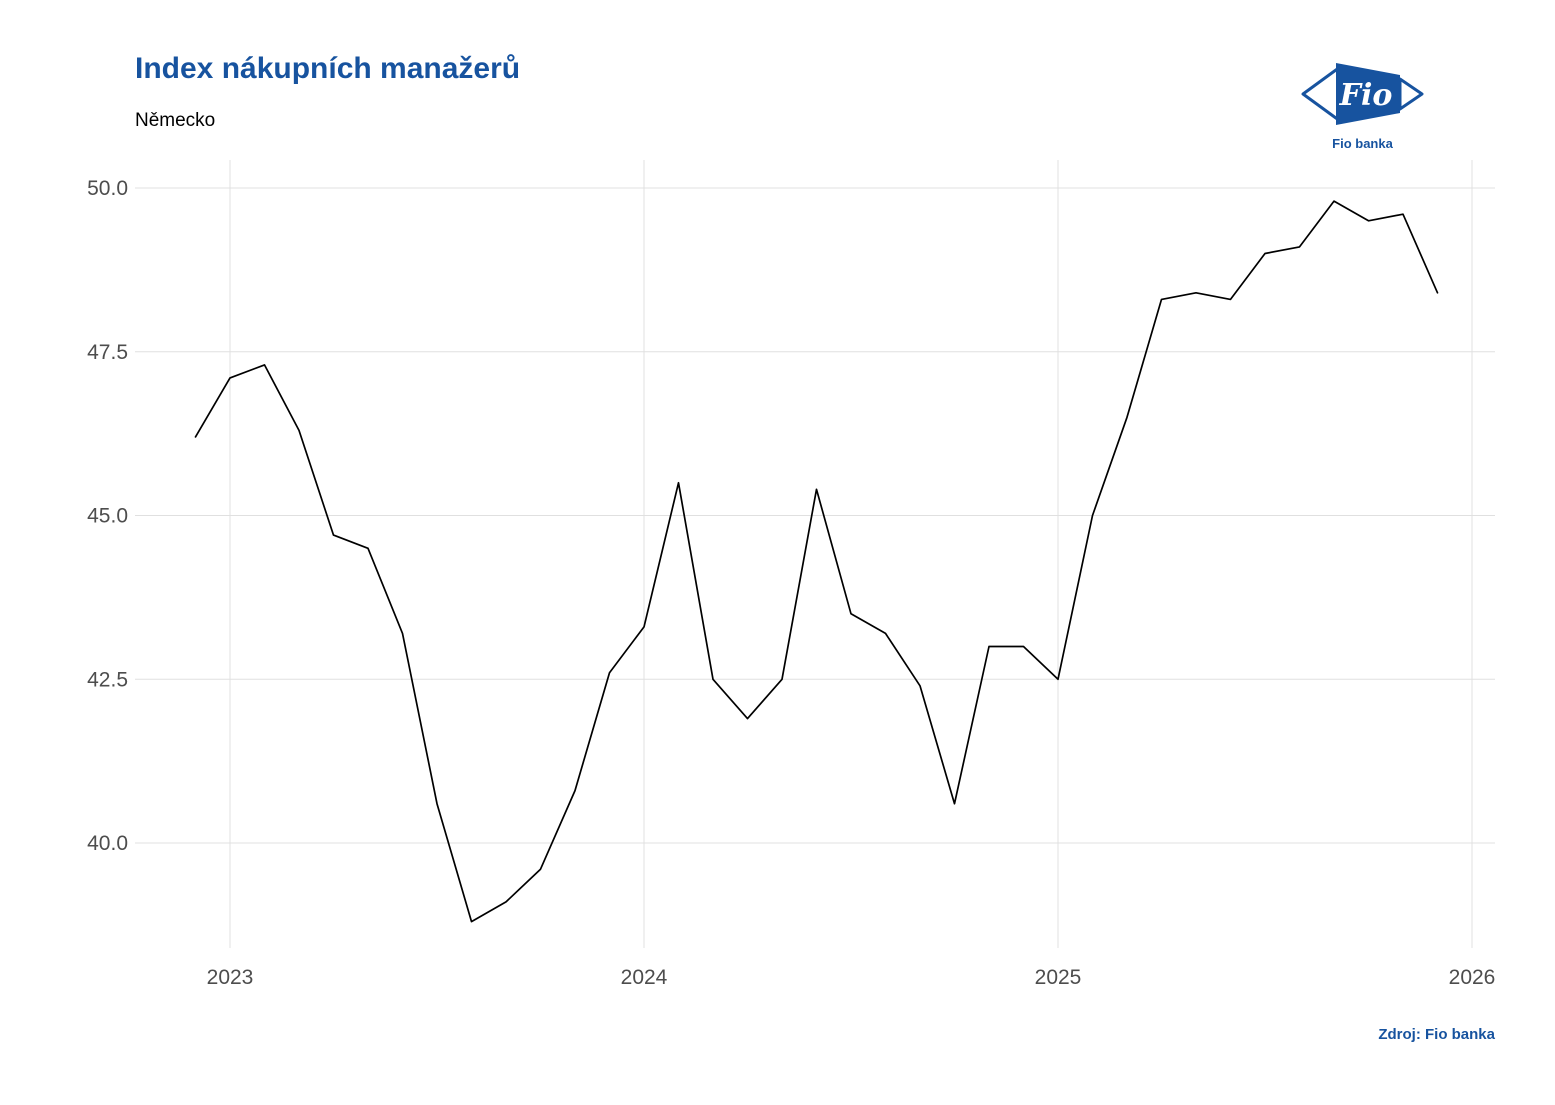 This screenshot has width=1555, height=1105. I want to click on fio-logo-text: Fio, so click(1366, 95).